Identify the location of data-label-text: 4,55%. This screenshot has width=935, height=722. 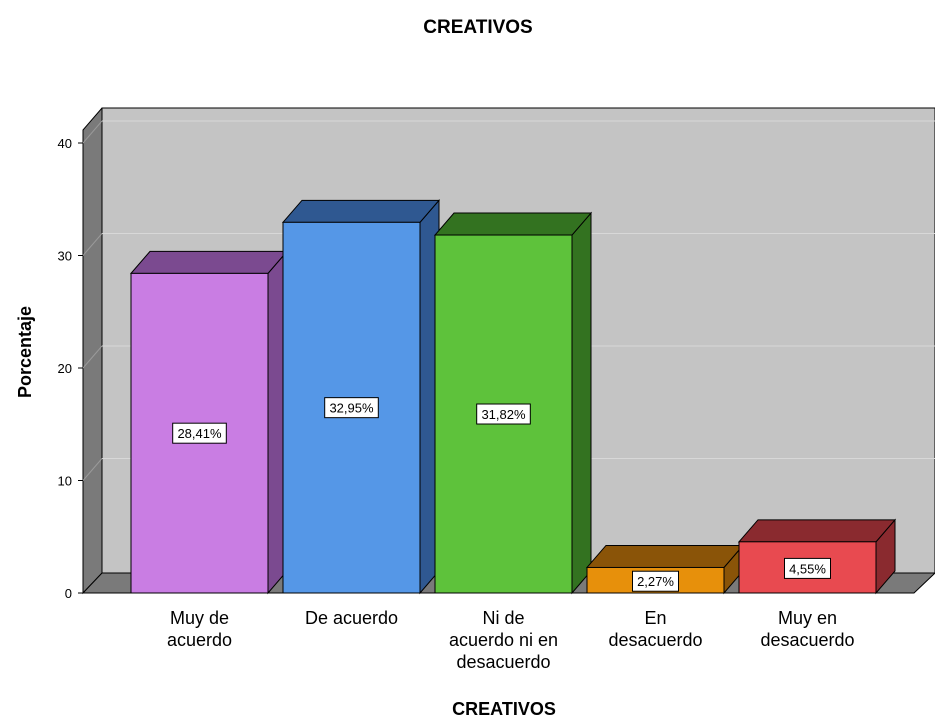
(807, 568).